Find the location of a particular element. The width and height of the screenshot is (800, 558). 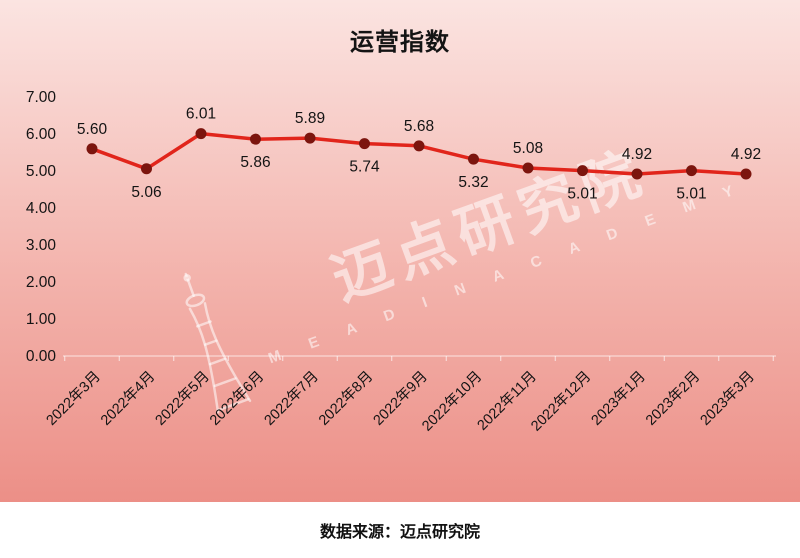

source-text: 数据来源：迈点研究院 is located at coordinates (399, 532).